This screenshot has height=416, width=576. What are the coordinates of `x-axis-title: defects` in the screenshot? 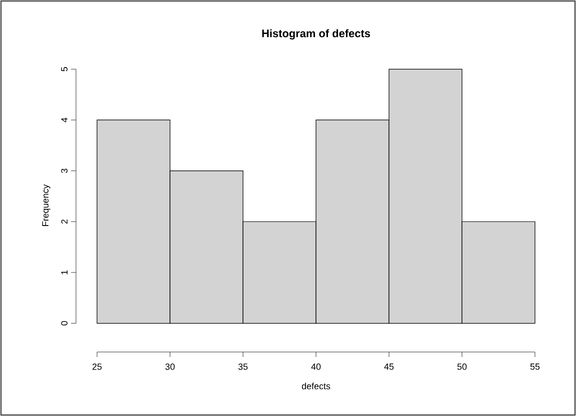 It's located at (316, 386).